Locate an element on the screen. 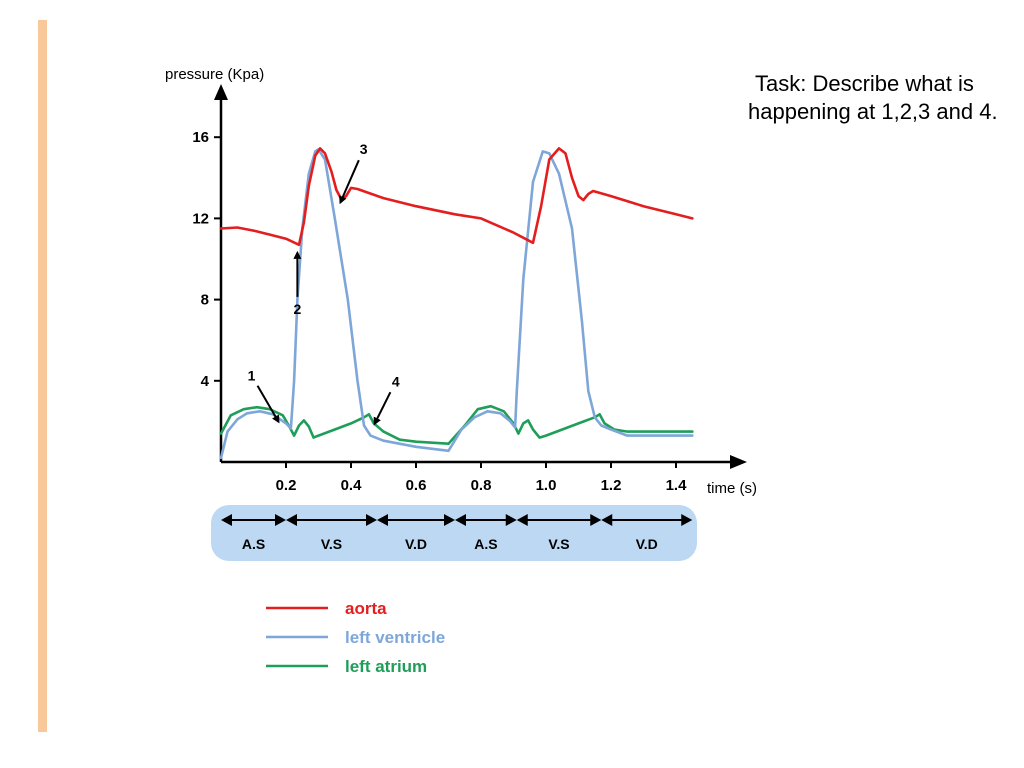 The height and width of the screenshot is (768, 1024). x-tick-label: 0.2 is located at coordinates (286, 485).